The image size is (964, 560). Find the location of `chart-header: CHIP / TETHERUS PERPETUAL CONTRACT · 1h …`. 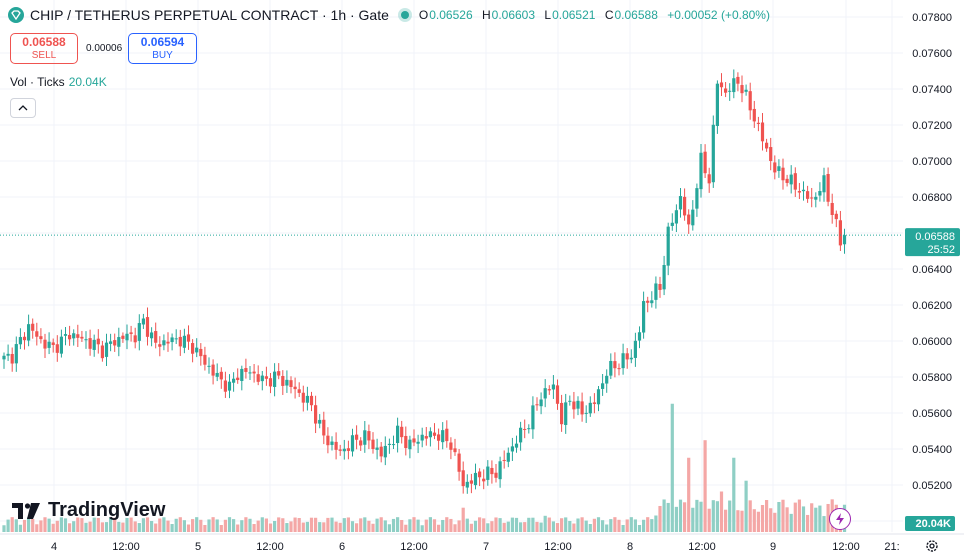

chart-header: CHIP / TETHERUS PERPETUAL CONTRACT · 1h … is located at coordinates (392, 15).